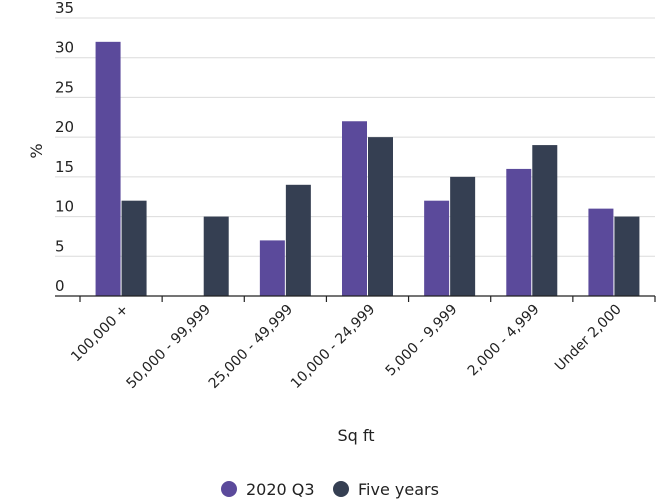  Describe the element at coordinates (398, 489) in the screenshot. I see `legend-label: Five years` at that location.